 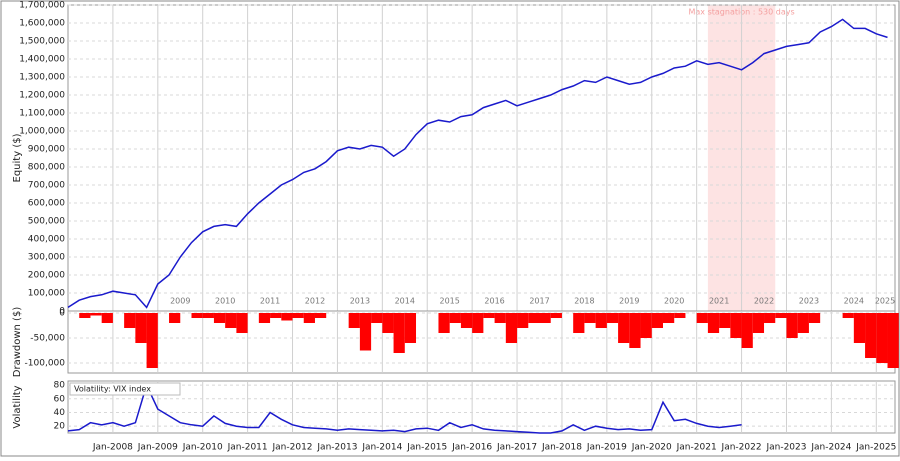 What do you see at coordinates (60, 399) in the screenshot?
I see `y-tick-label: 60` at bounding box center [60, 399].